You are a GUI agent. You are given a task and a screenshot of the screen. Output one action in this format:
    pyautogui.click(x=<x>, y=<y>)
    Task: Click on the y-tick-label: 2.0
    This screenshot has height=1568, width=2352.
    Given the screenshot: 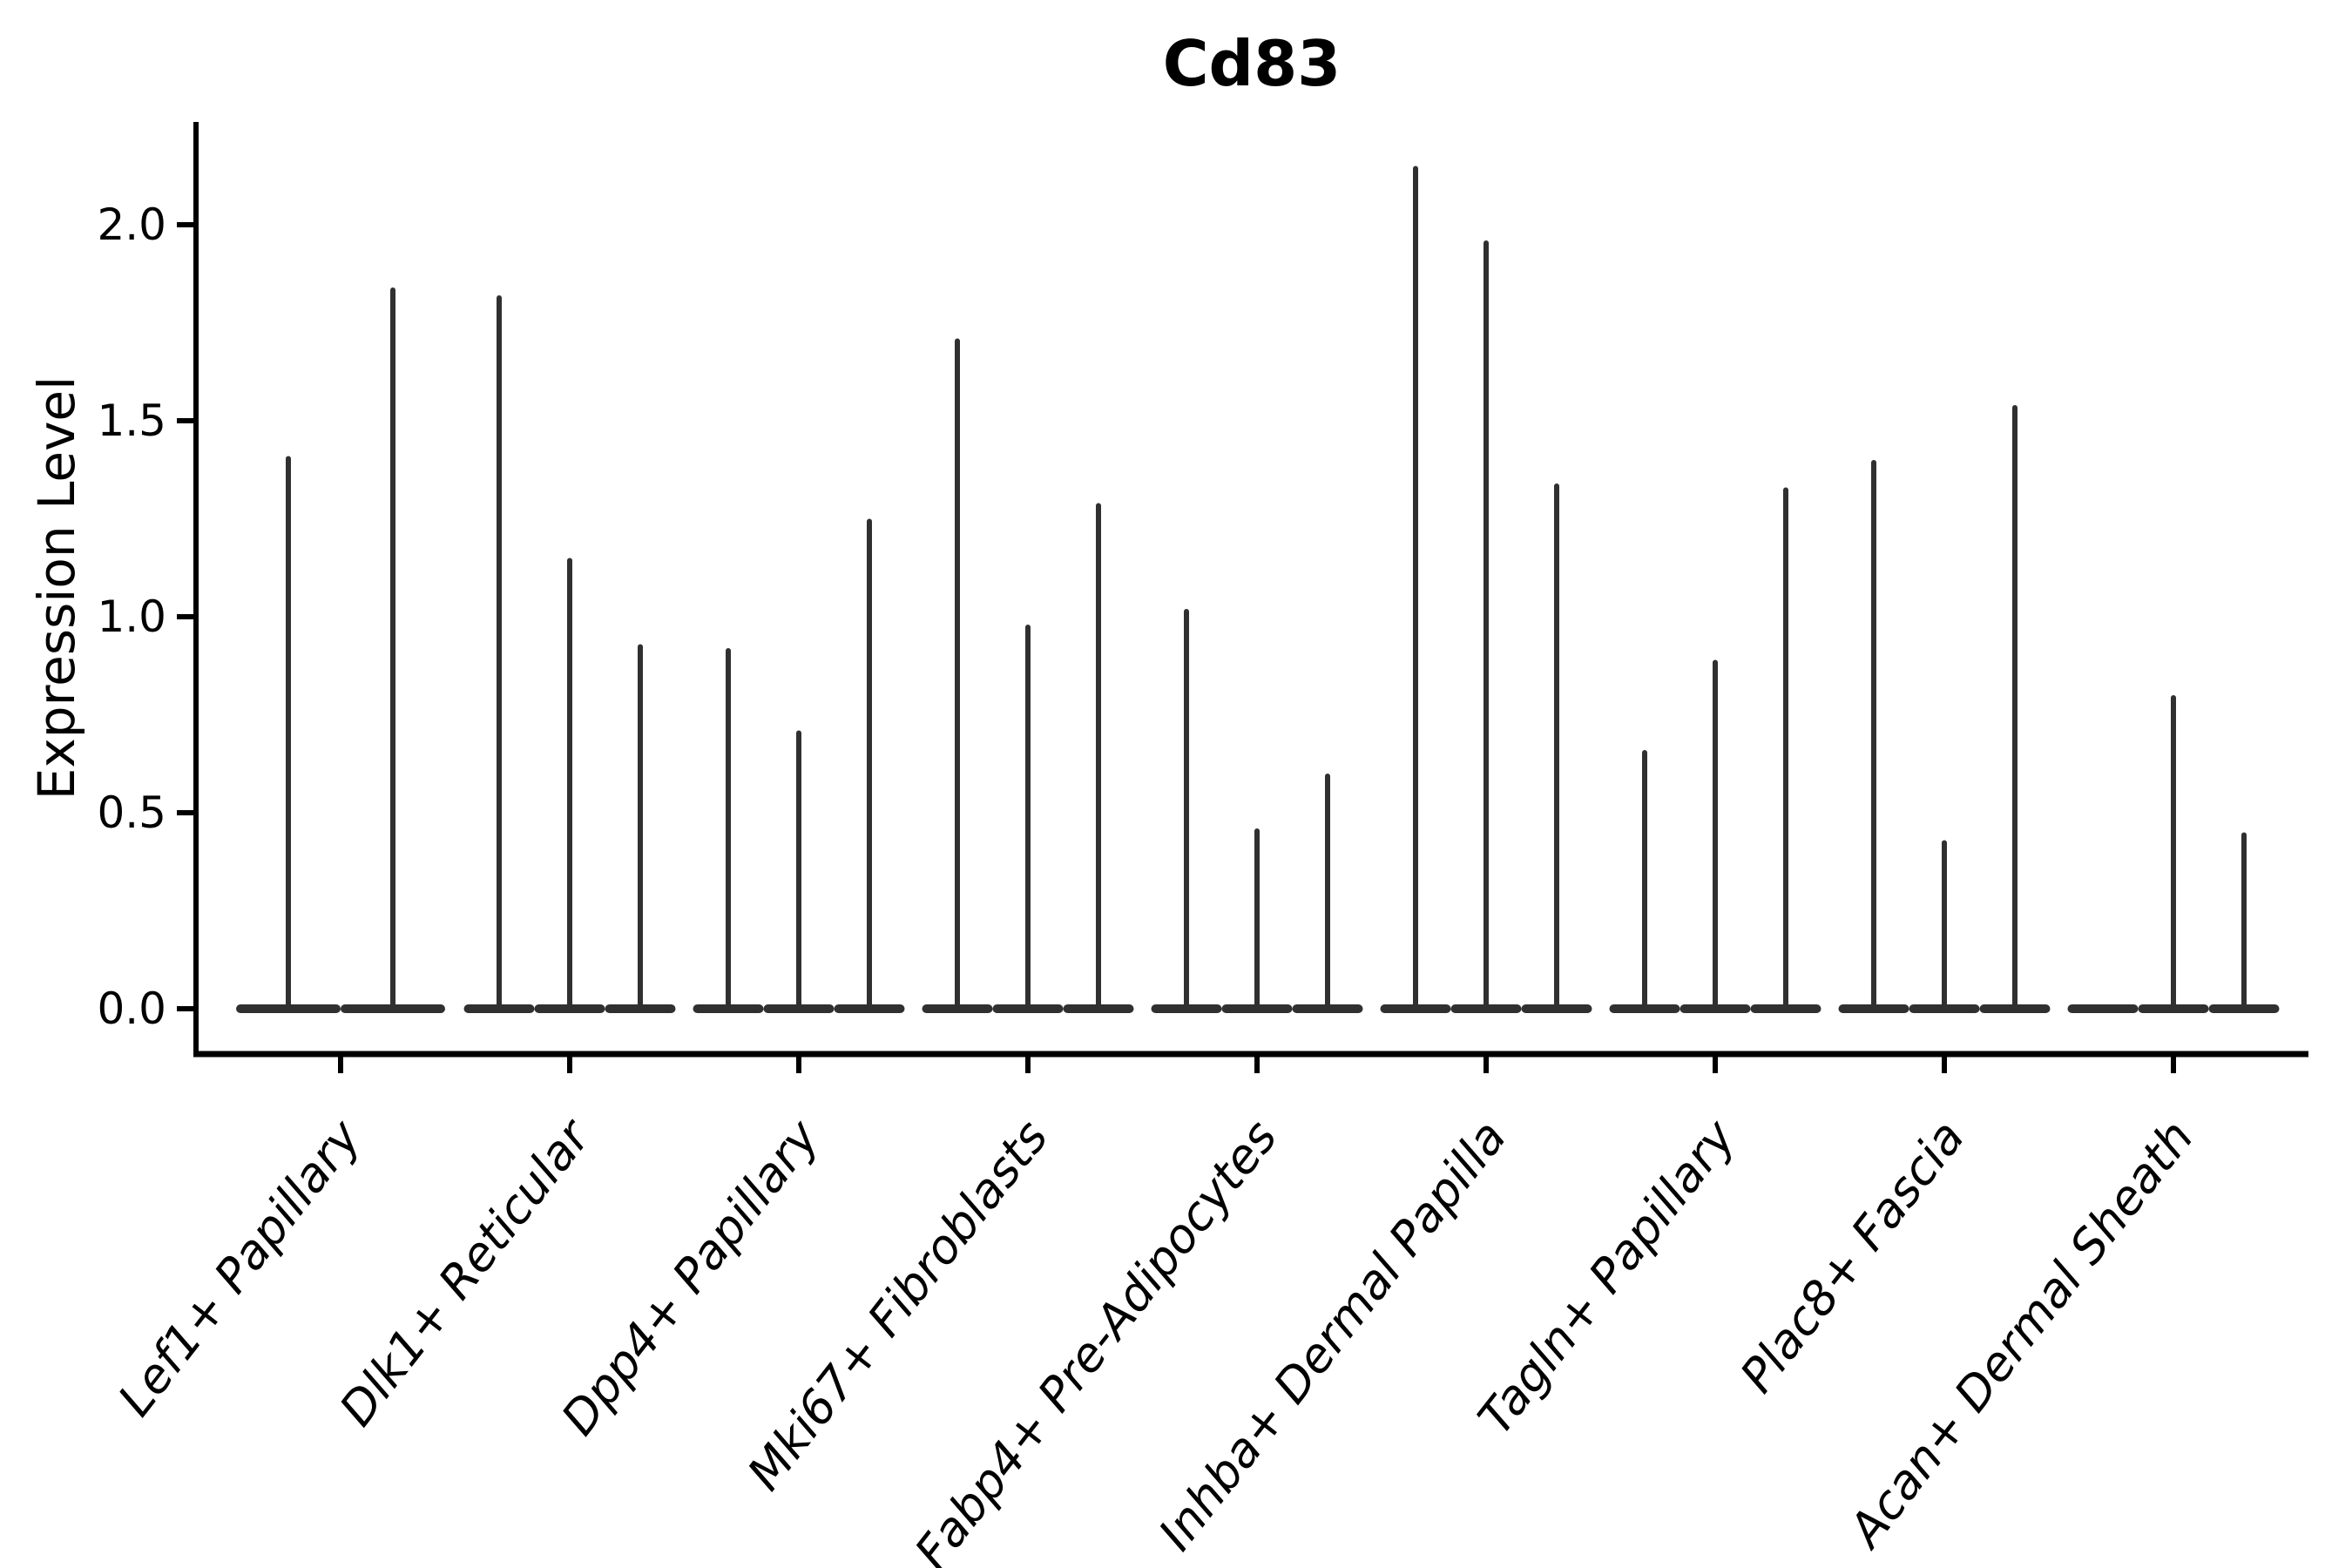 What is the action you would take?
    pyautogui.click(x=131, y=225)
    